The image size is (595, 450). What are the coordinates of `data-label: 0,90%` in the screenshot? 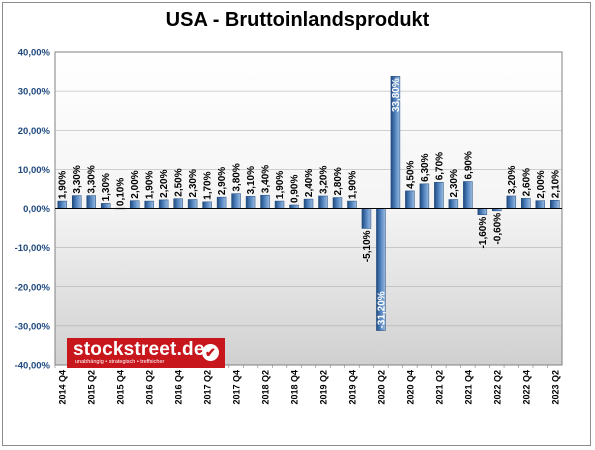 It's located at (295, 189).